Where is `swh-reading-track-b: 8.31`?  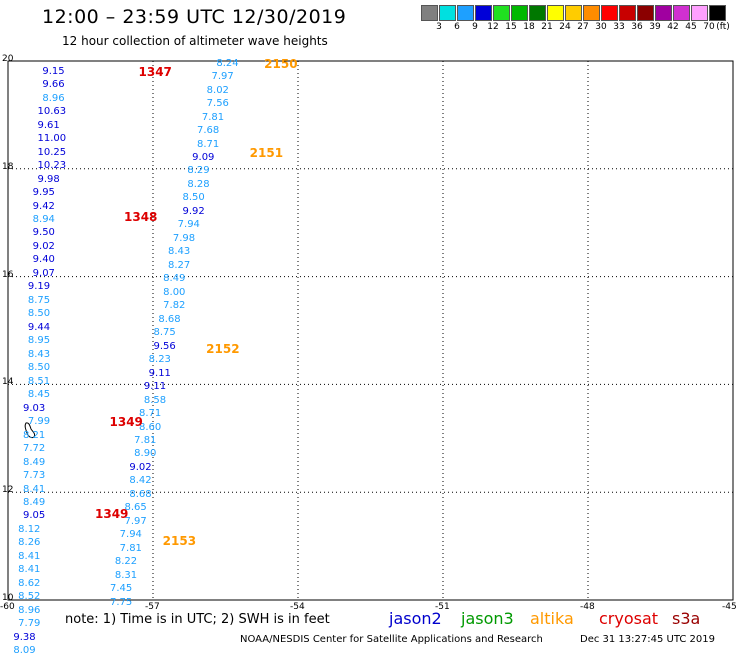 swh-reading-track-b: 8.31 is located at coordinates (126, 575).